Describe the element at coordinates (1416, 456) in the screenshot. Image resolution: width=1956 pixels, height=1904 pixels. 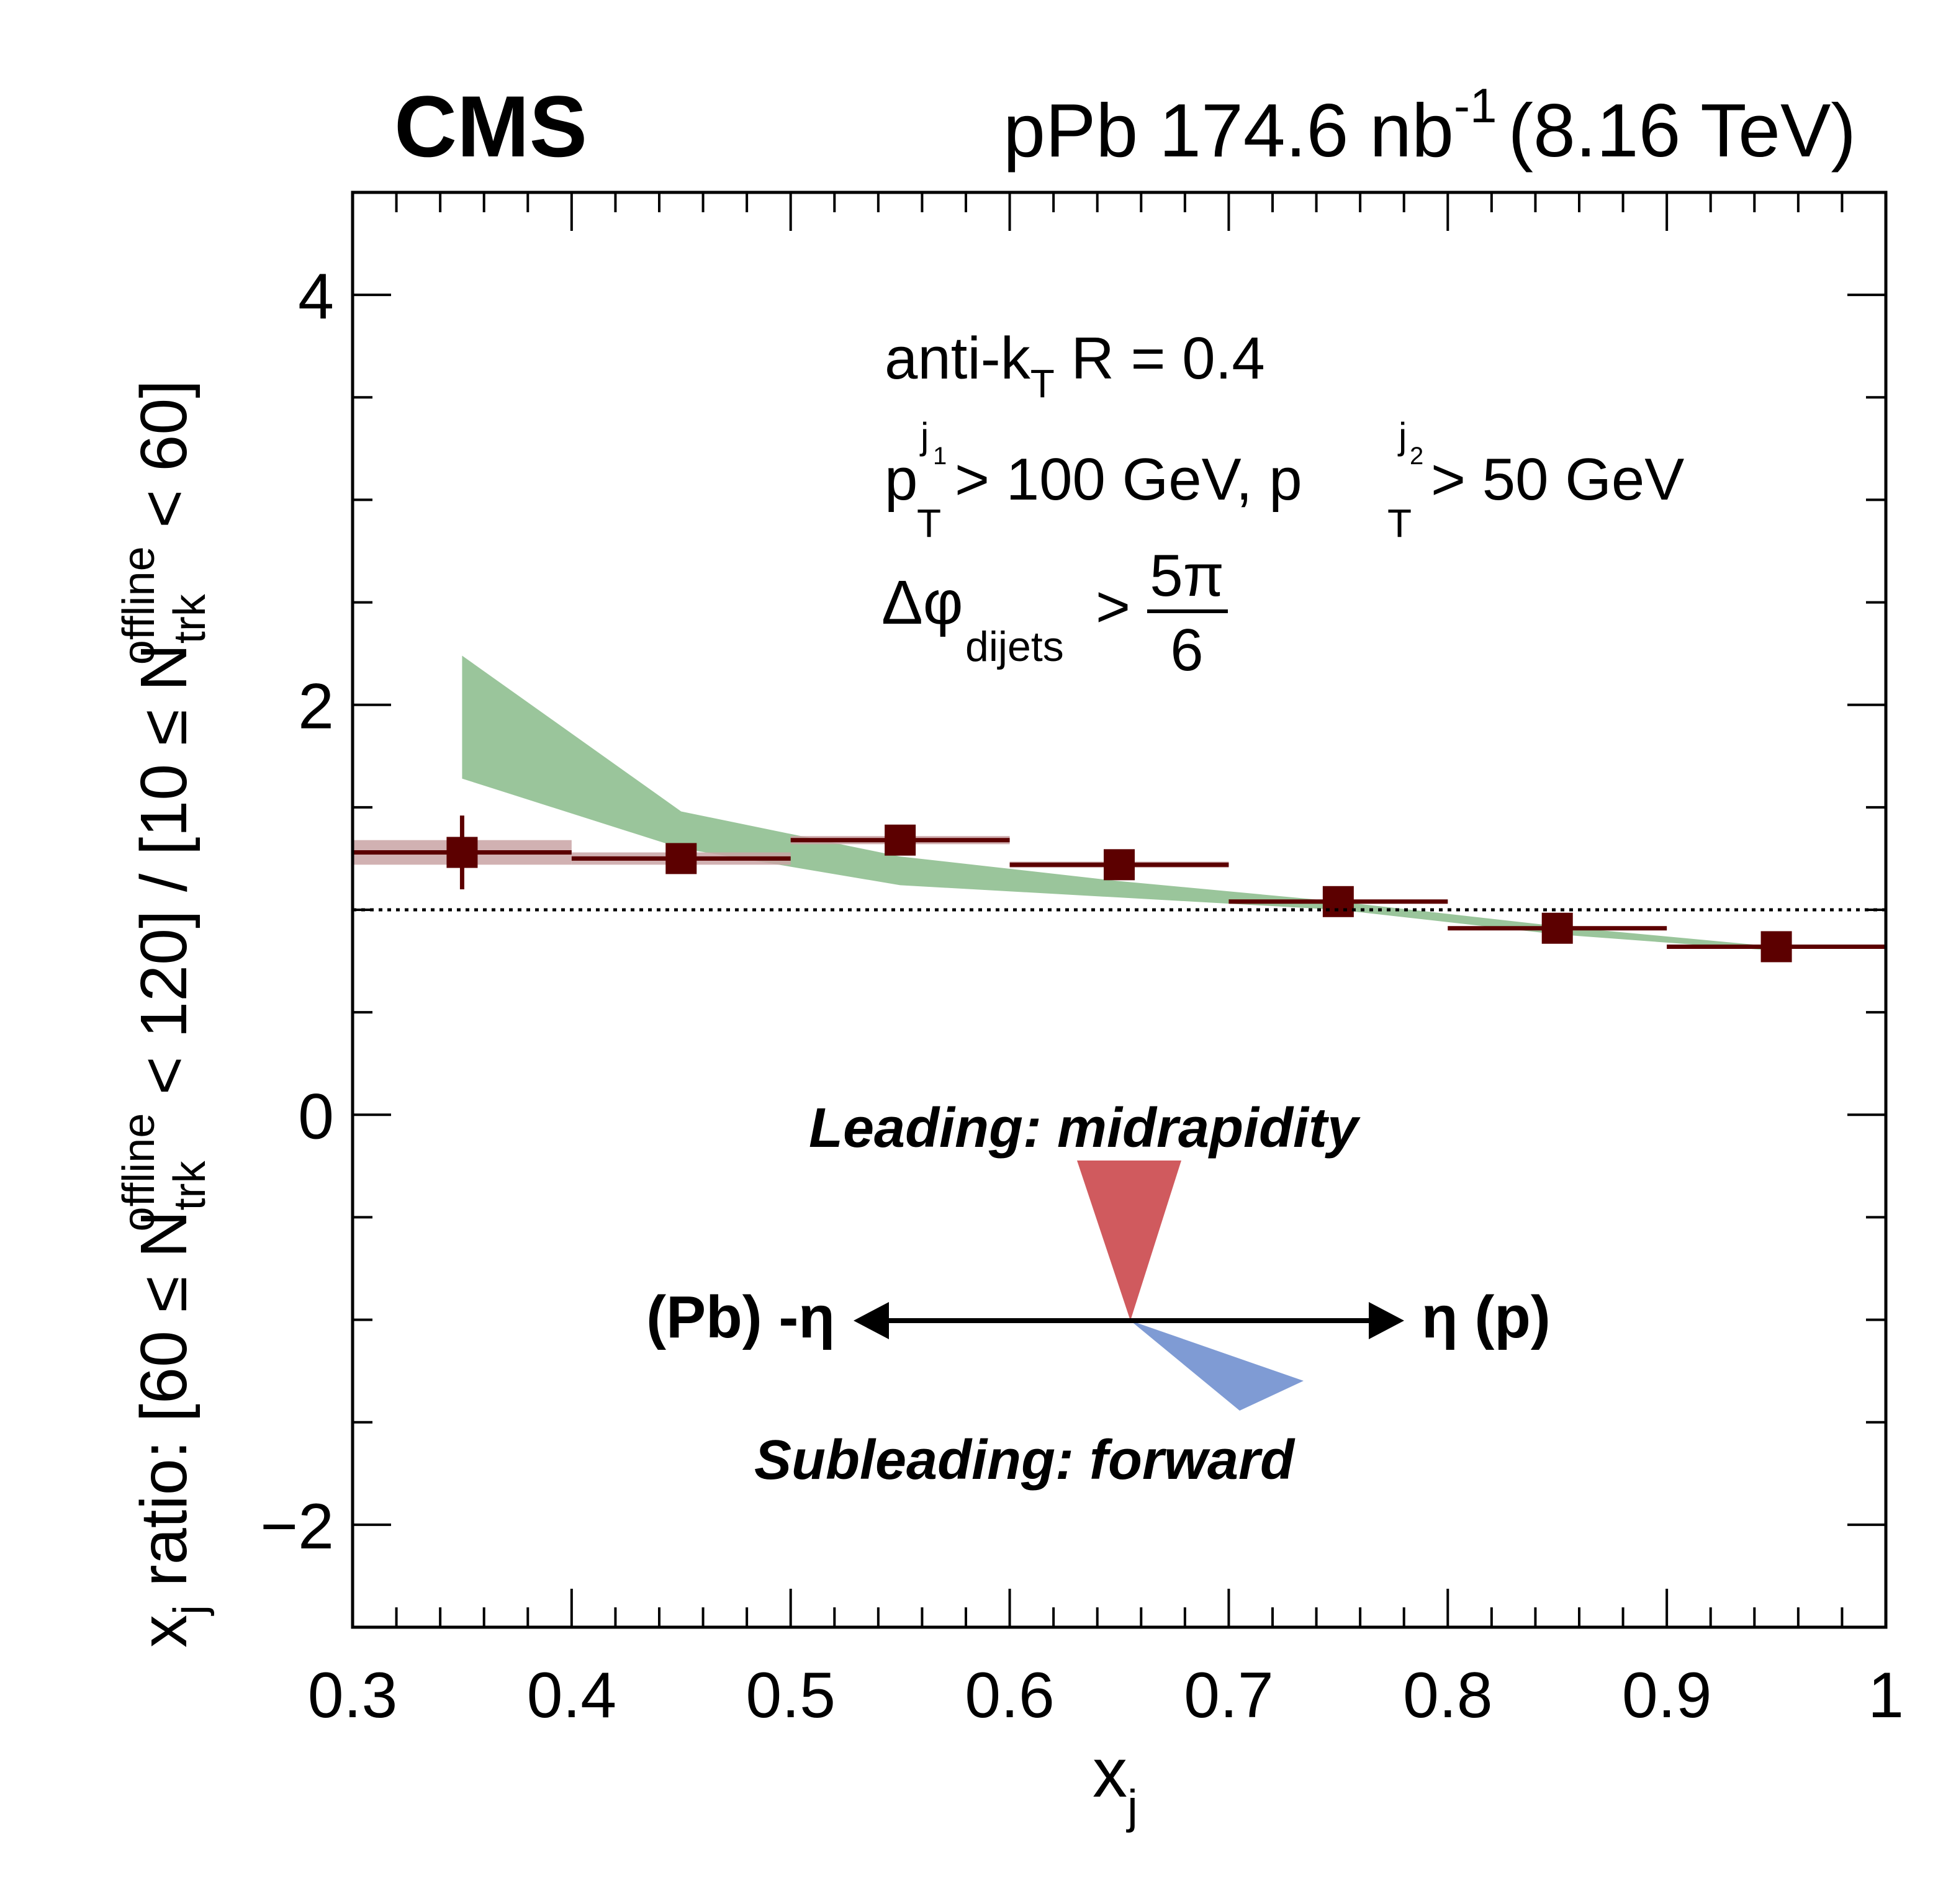
I see `pt-cut-supsub2: 2` at that location.